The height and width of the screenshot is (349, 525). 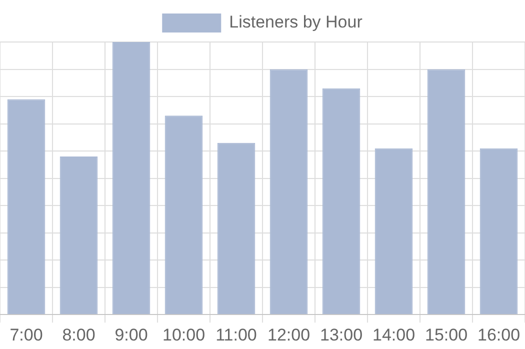 I want to click on x-tick-label: 11:00, so click(x=236, y=334).